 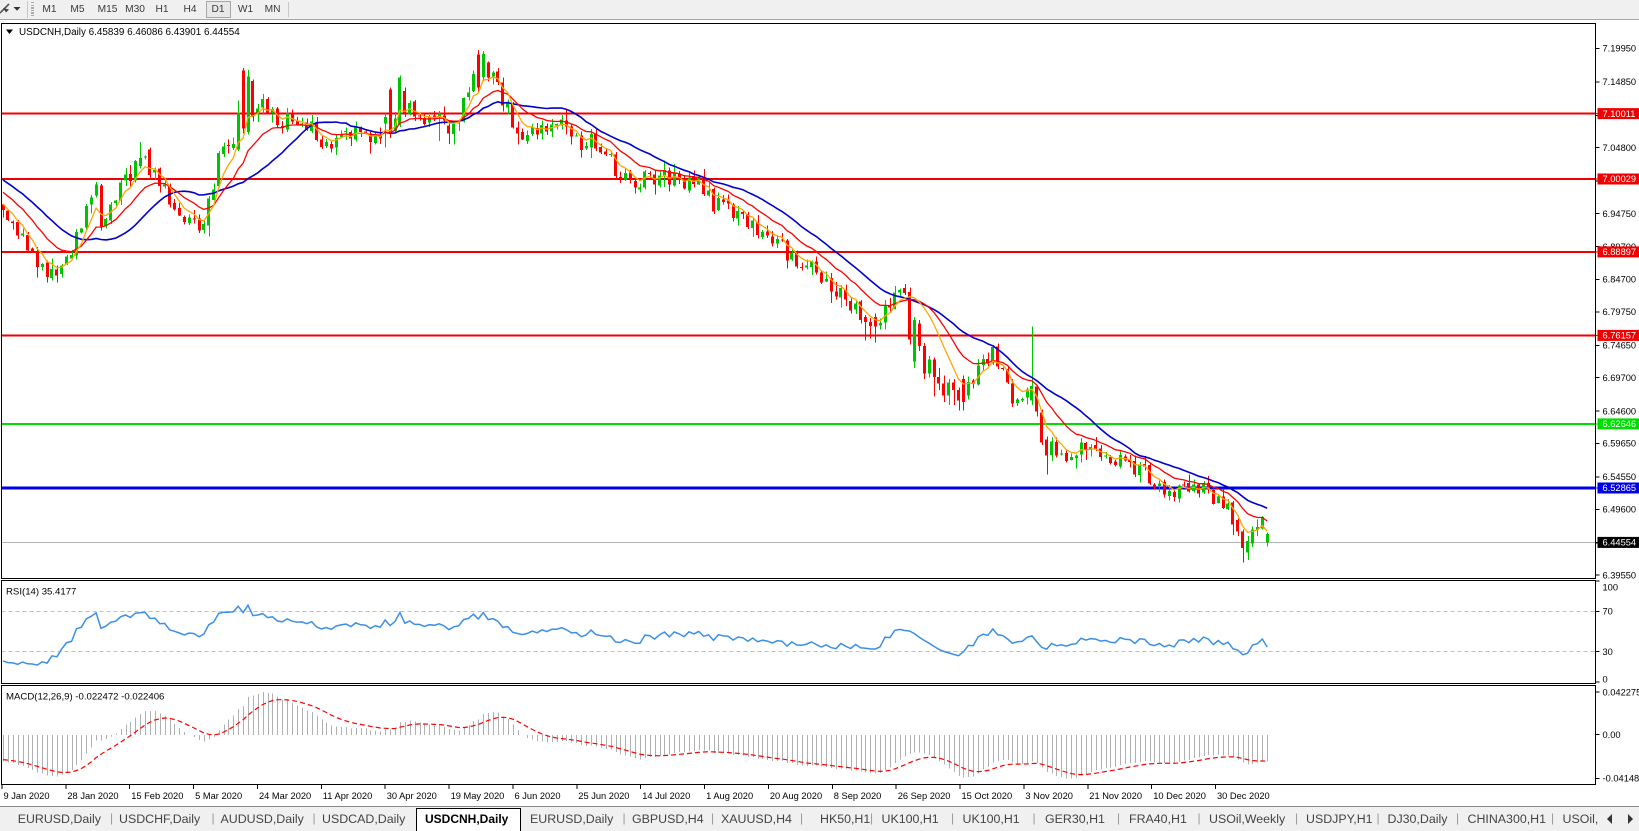 I want to click on svg-text: 15 Feb 2020, so click(x=157, y=796).